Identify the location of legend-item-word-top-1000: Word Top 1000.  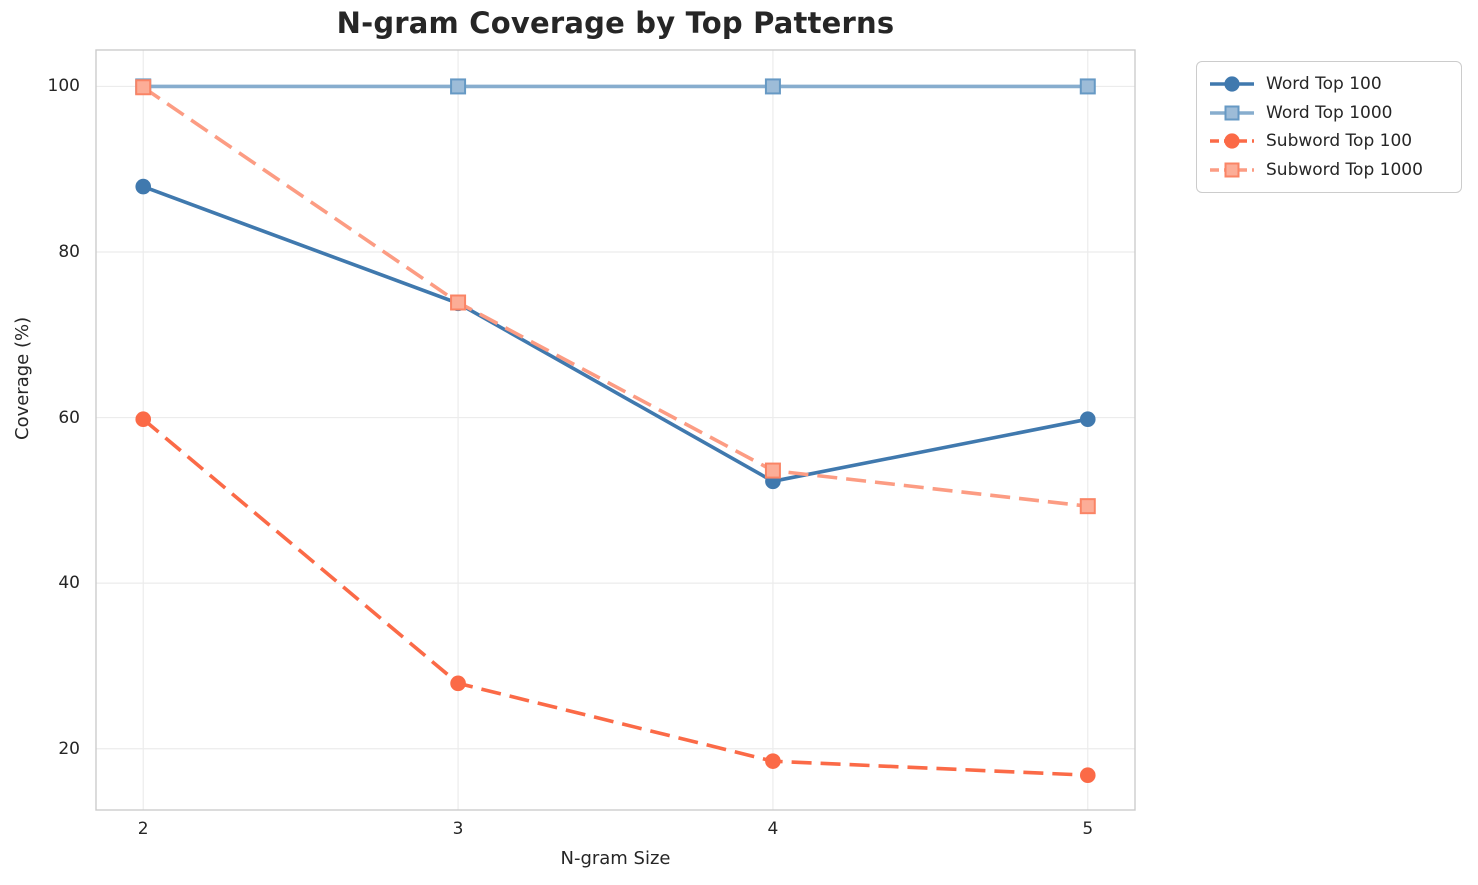
(1329, 113).